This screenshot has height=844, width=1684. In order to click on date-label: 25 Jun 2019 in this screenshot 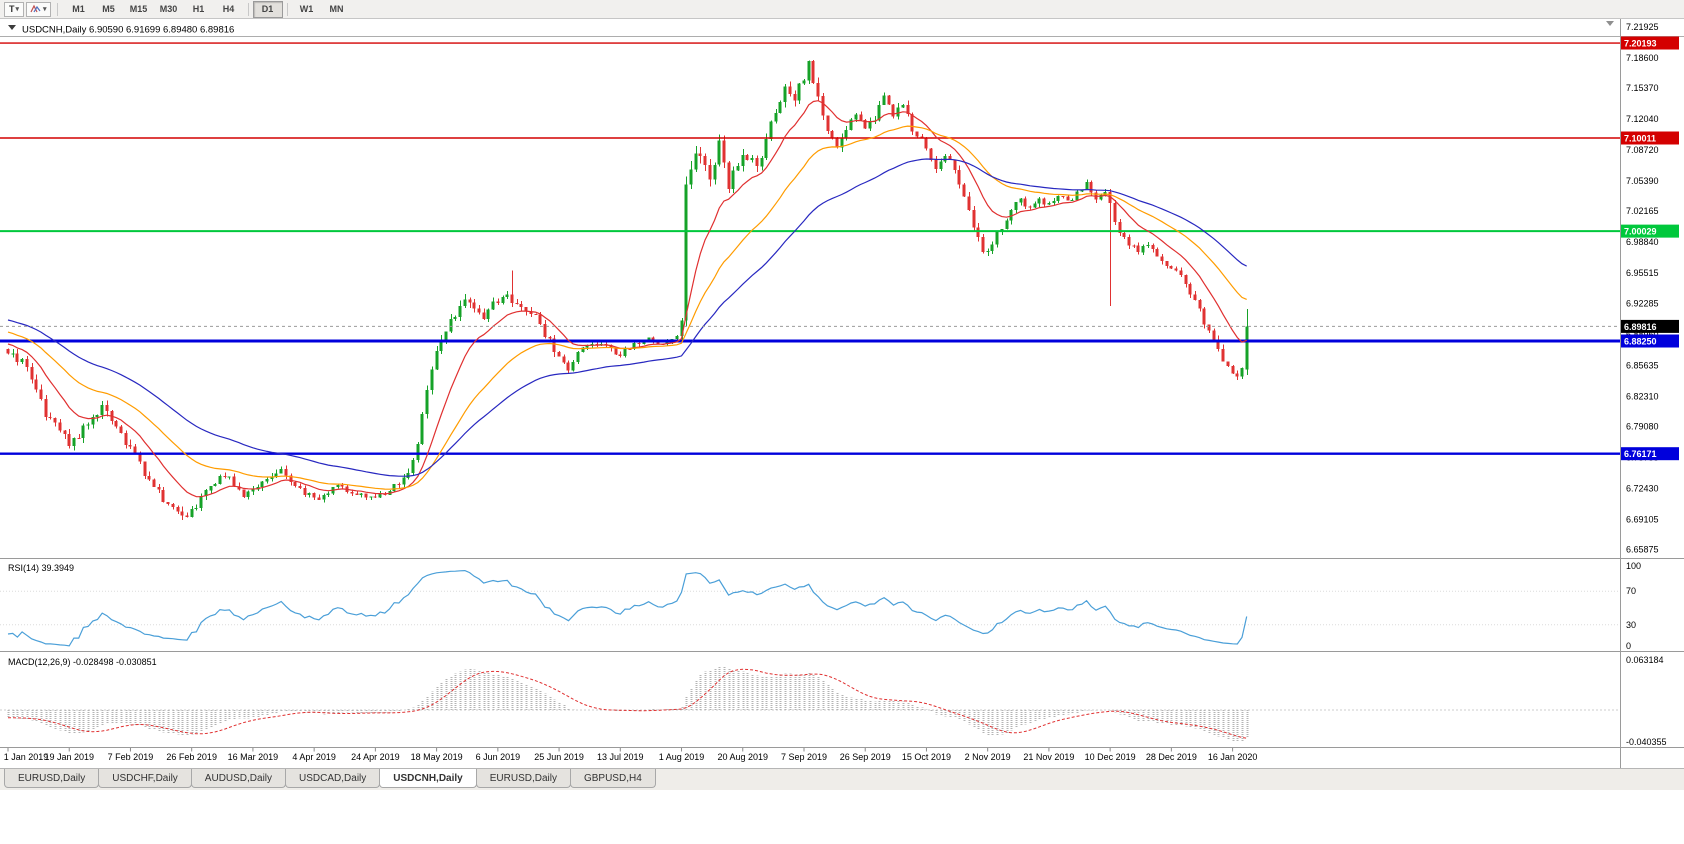, I will do `click(559, 757)`.